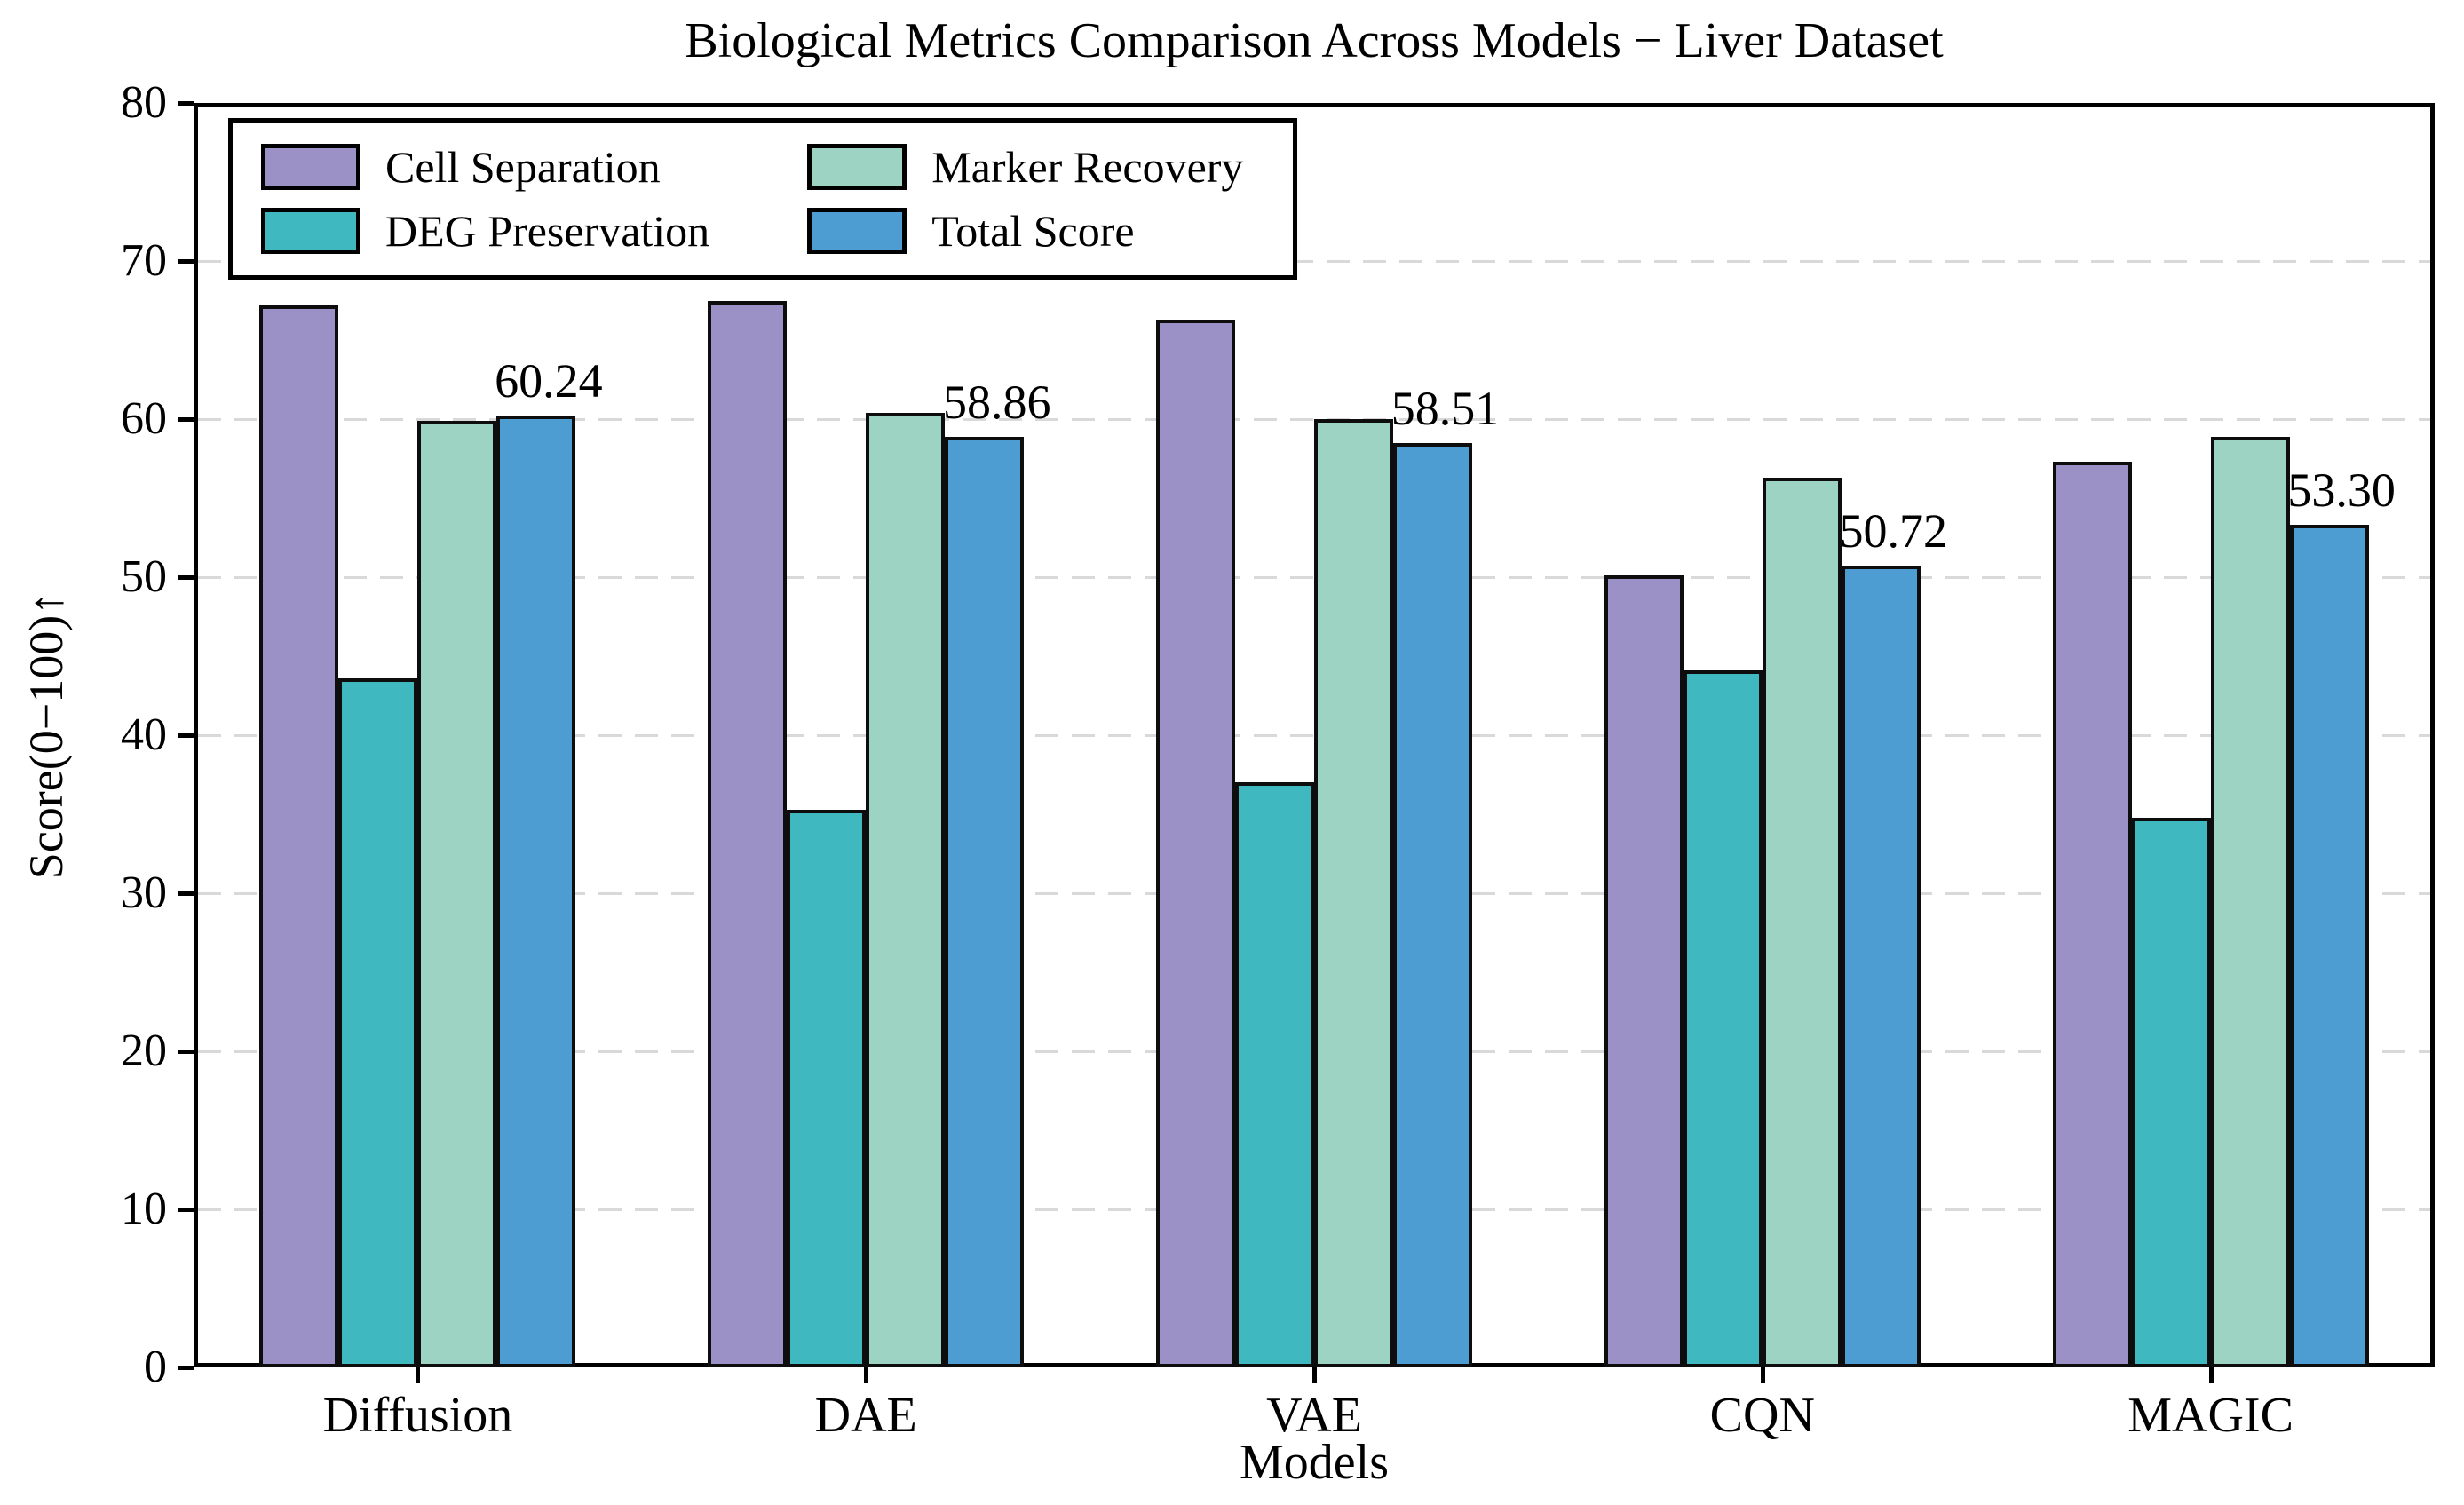  Describe the element at coordinates (547, 231) in the screenshot. I see `legend-label: DEG Preservation` at that location.